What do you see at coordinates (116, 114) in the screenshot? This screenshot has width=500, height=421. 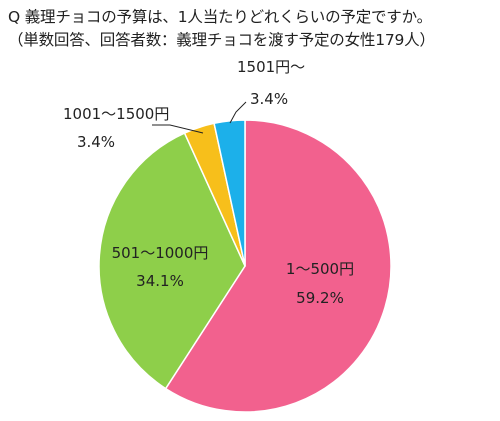 I see `slice-label-3: 1001〜1500円` at bounding box center [116, 114].